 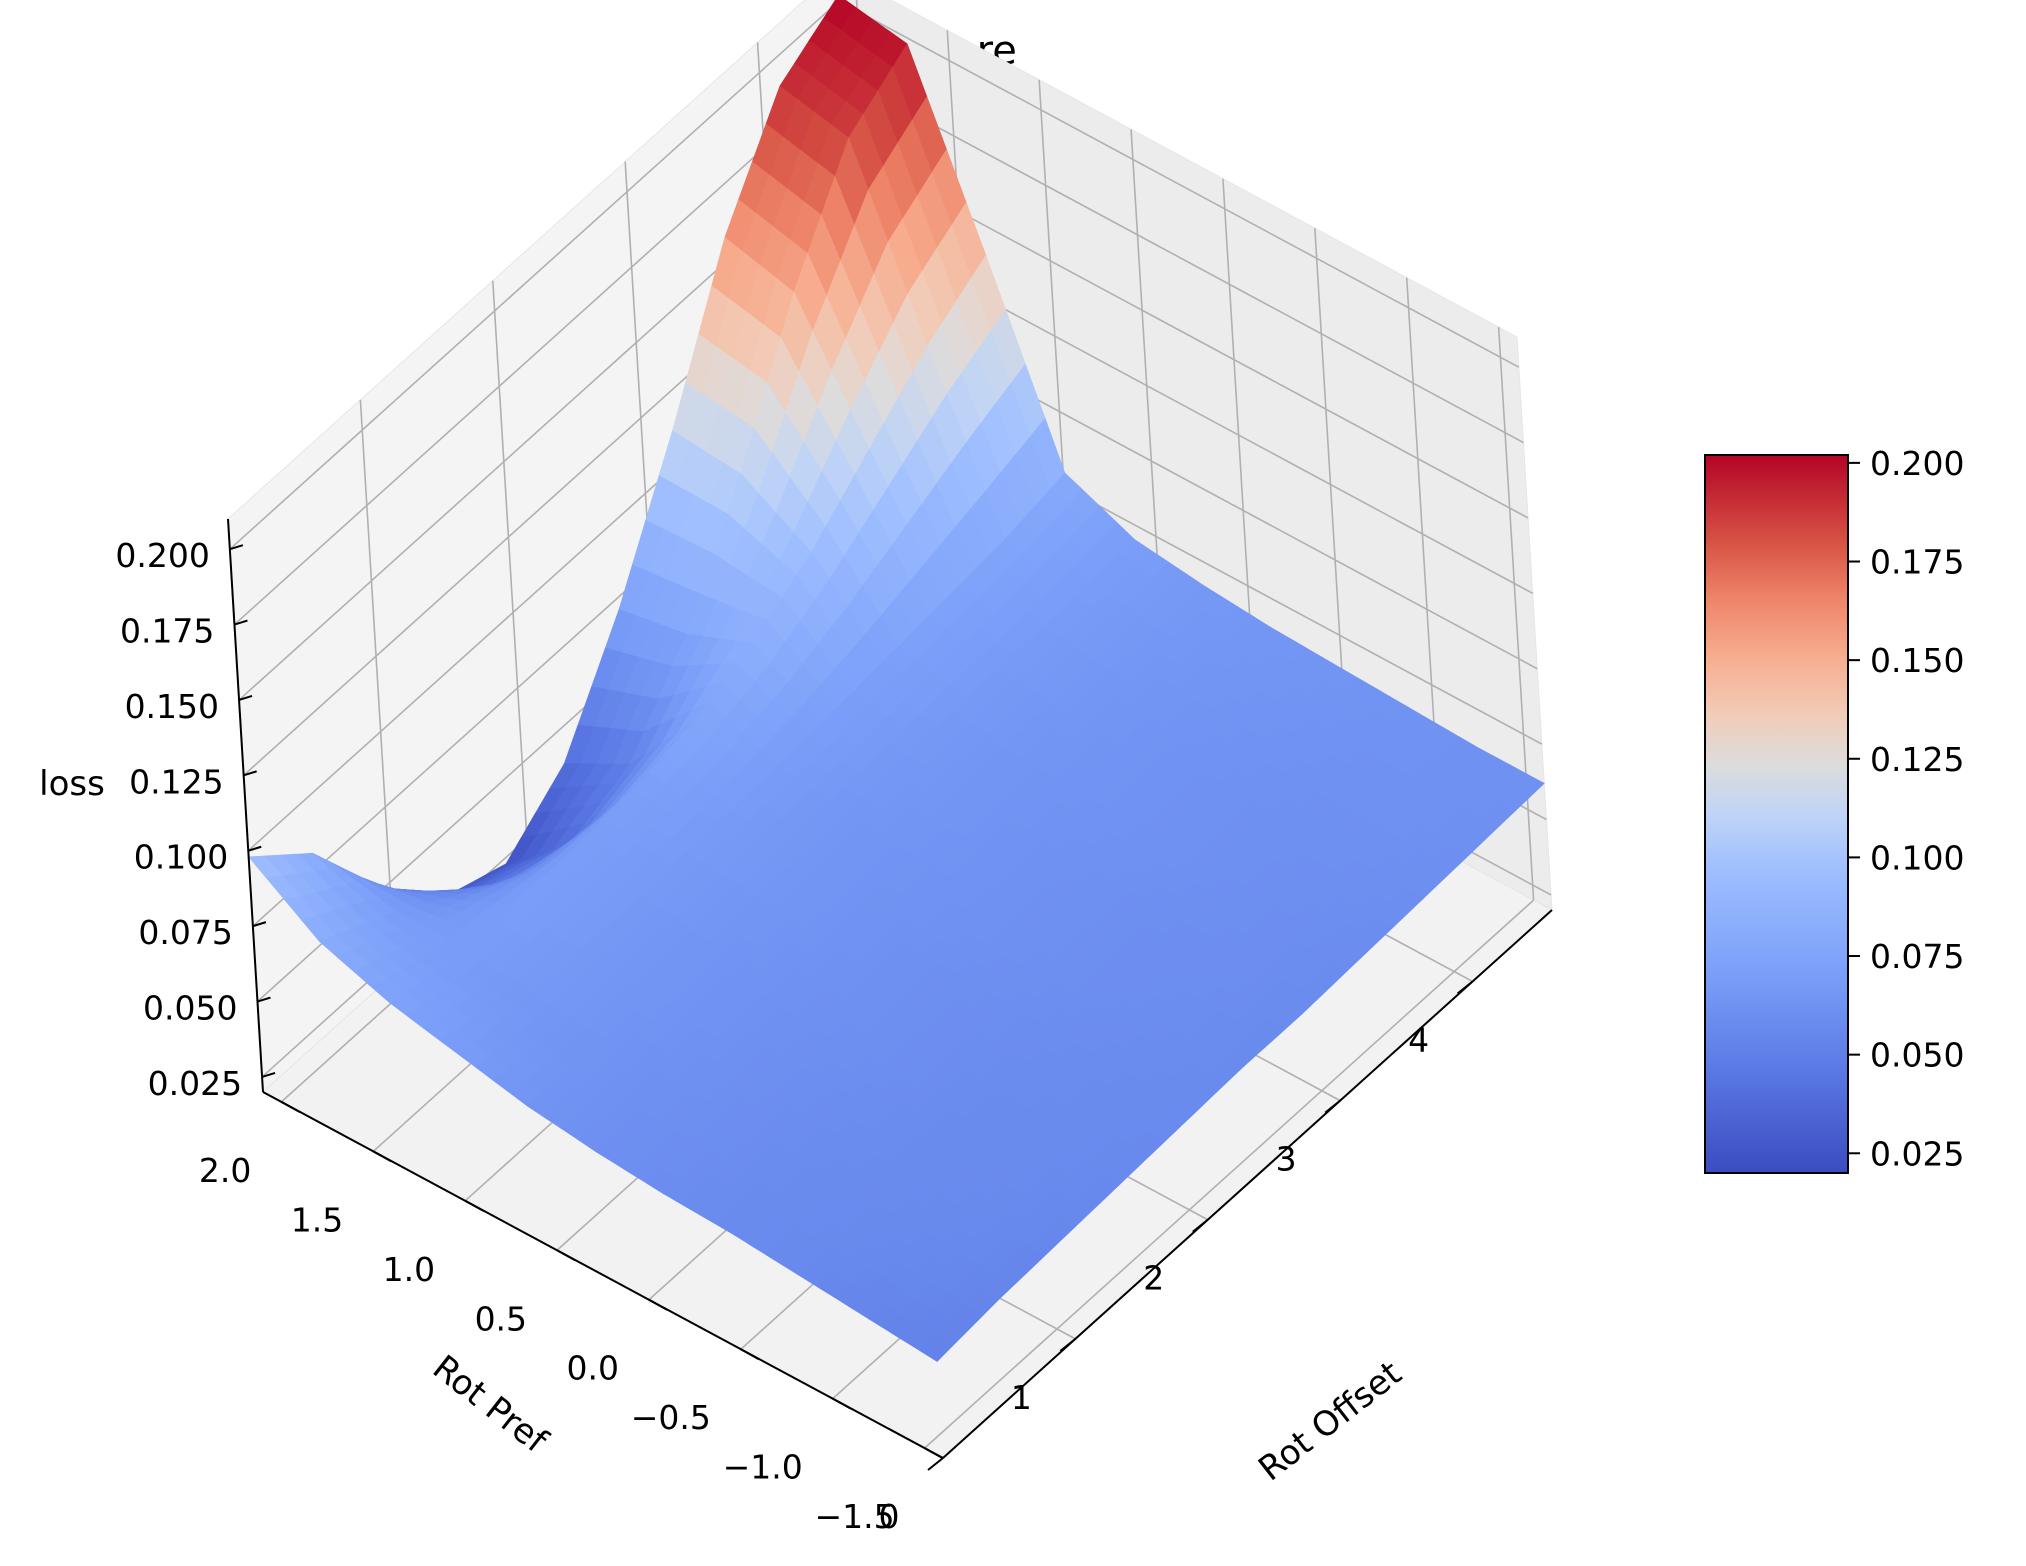 What do you see at coordinates (889, 1516) in the screenshot?
I see `x-tick-label: 0` at bounding box center [889, 1516].